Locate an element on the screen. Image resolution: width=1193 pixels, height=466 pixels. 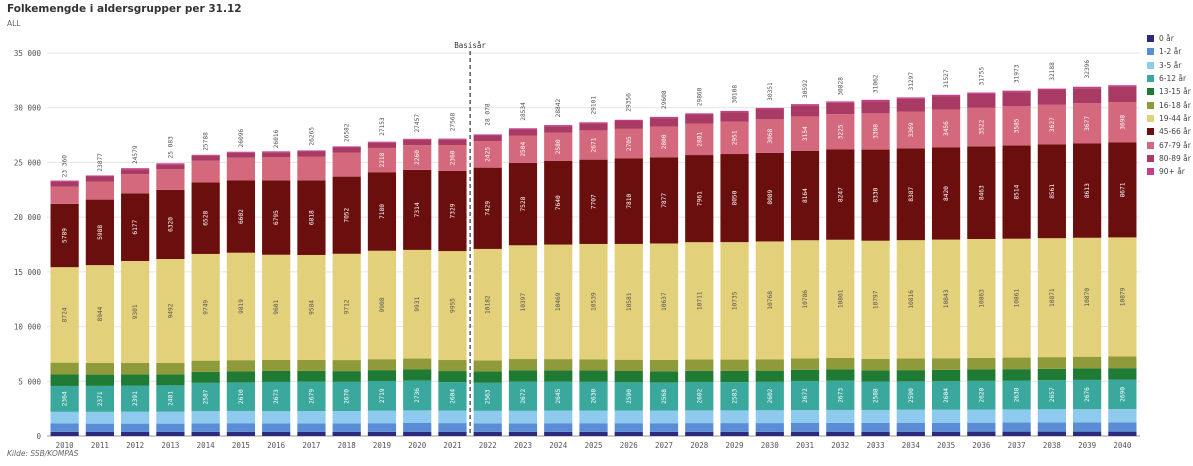
legend-item: 90+ år is located at coordinates (1169, 171).